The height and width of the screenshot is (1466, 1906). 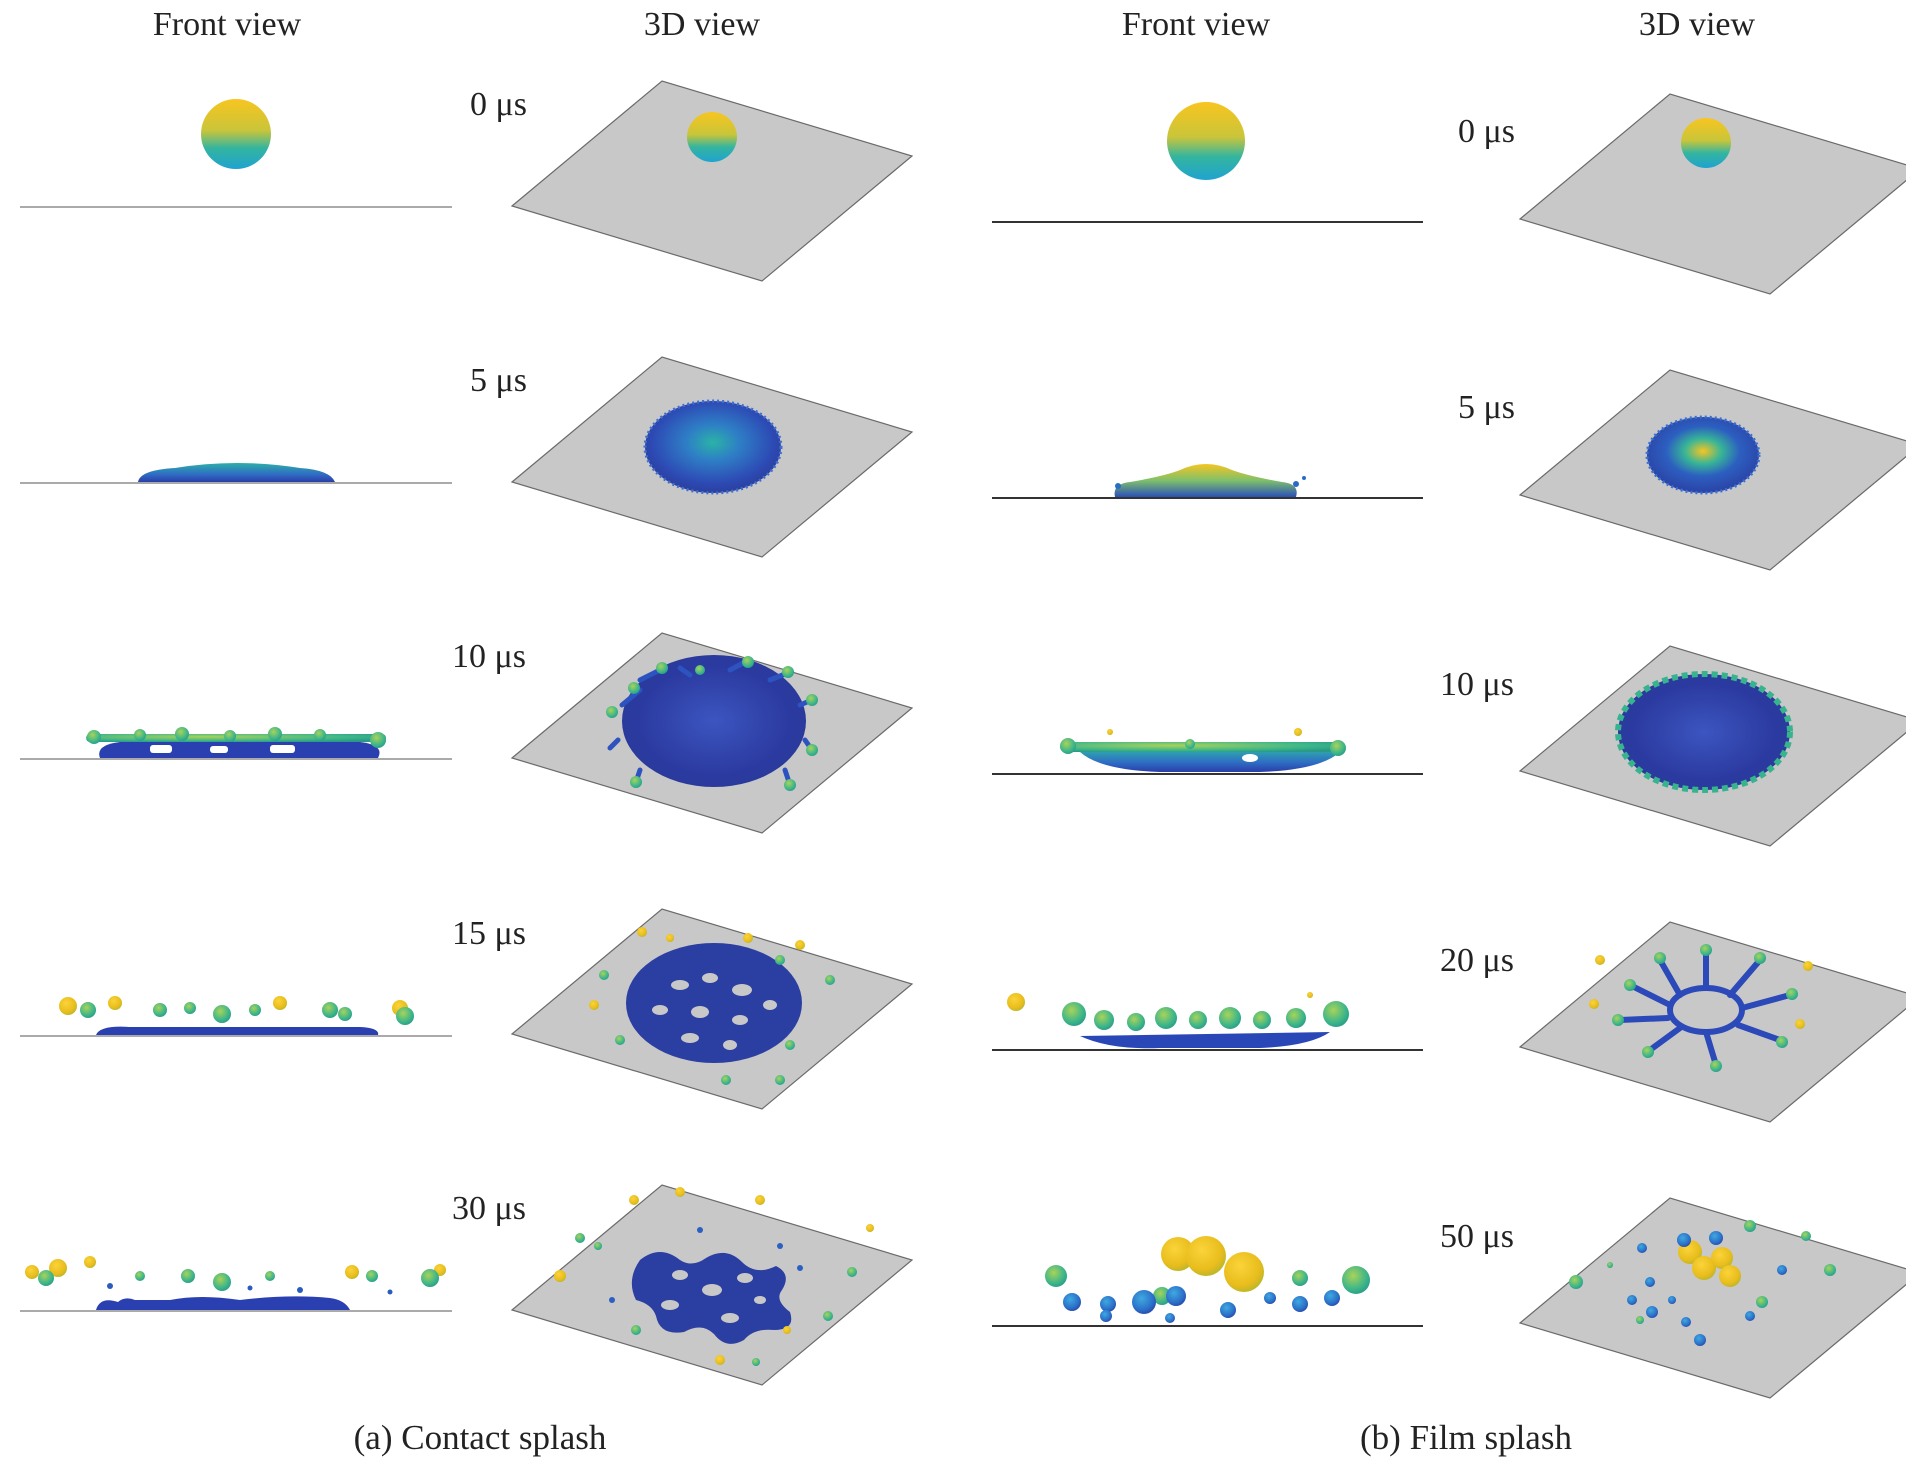 What do you see at coordinates (489, 656) in the screenshot?
I see `time-label-a-2: 10 μs` at bounding box center [489, 656].